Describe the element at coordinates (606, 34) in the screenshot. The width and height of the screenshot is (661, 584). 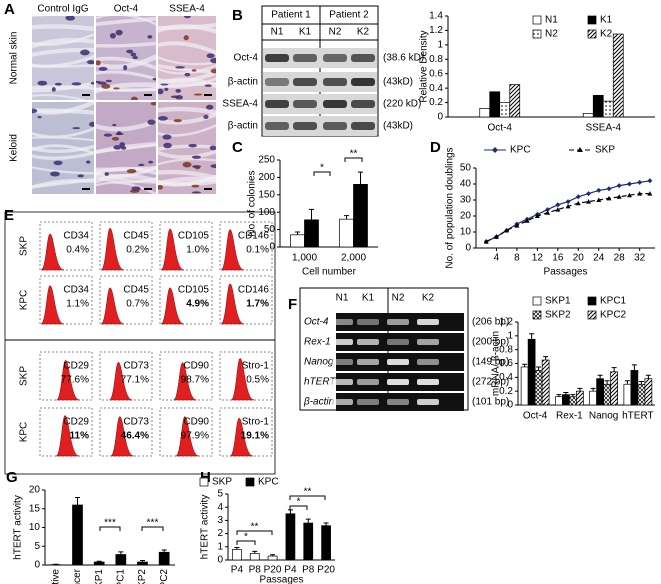
I see `legend-label: K2` at that location.